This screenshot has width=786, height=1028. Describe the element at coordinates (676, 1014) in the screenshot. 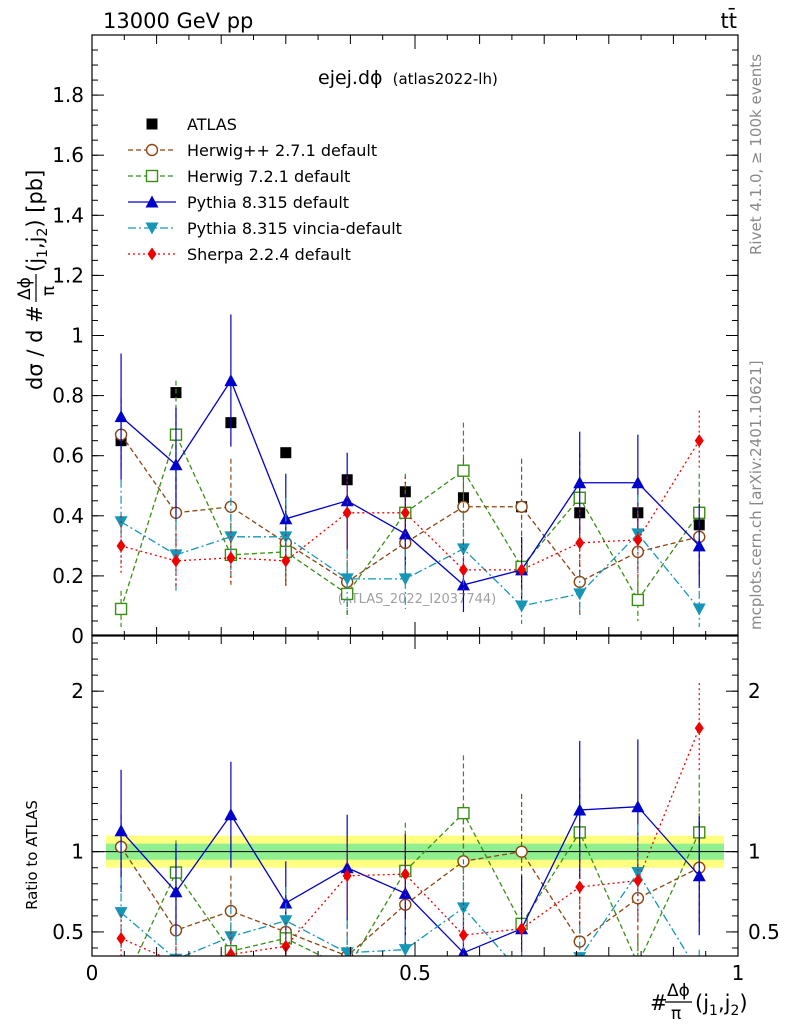

I see `xlabel-frac-den: π` at that location.